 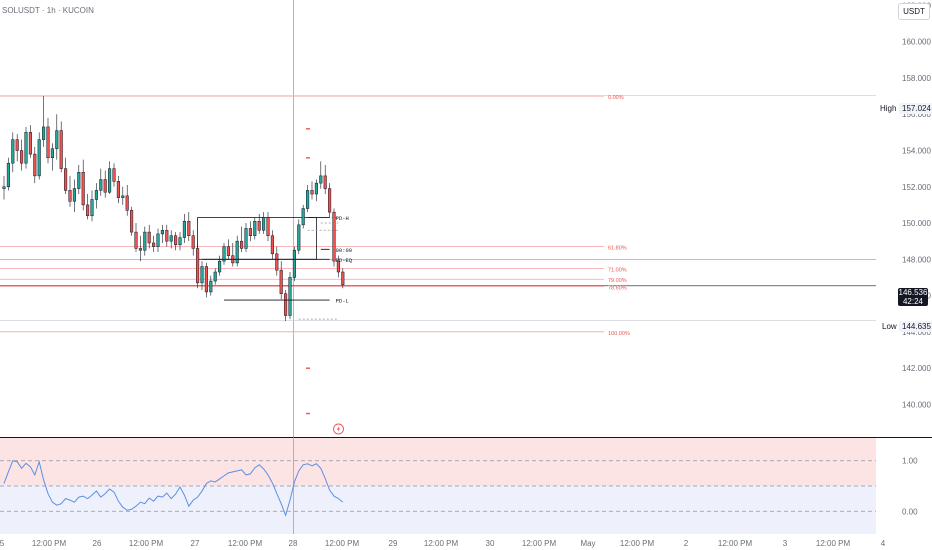 I want to click on y-tick-label: 156.000, so click(x=916, y=114).